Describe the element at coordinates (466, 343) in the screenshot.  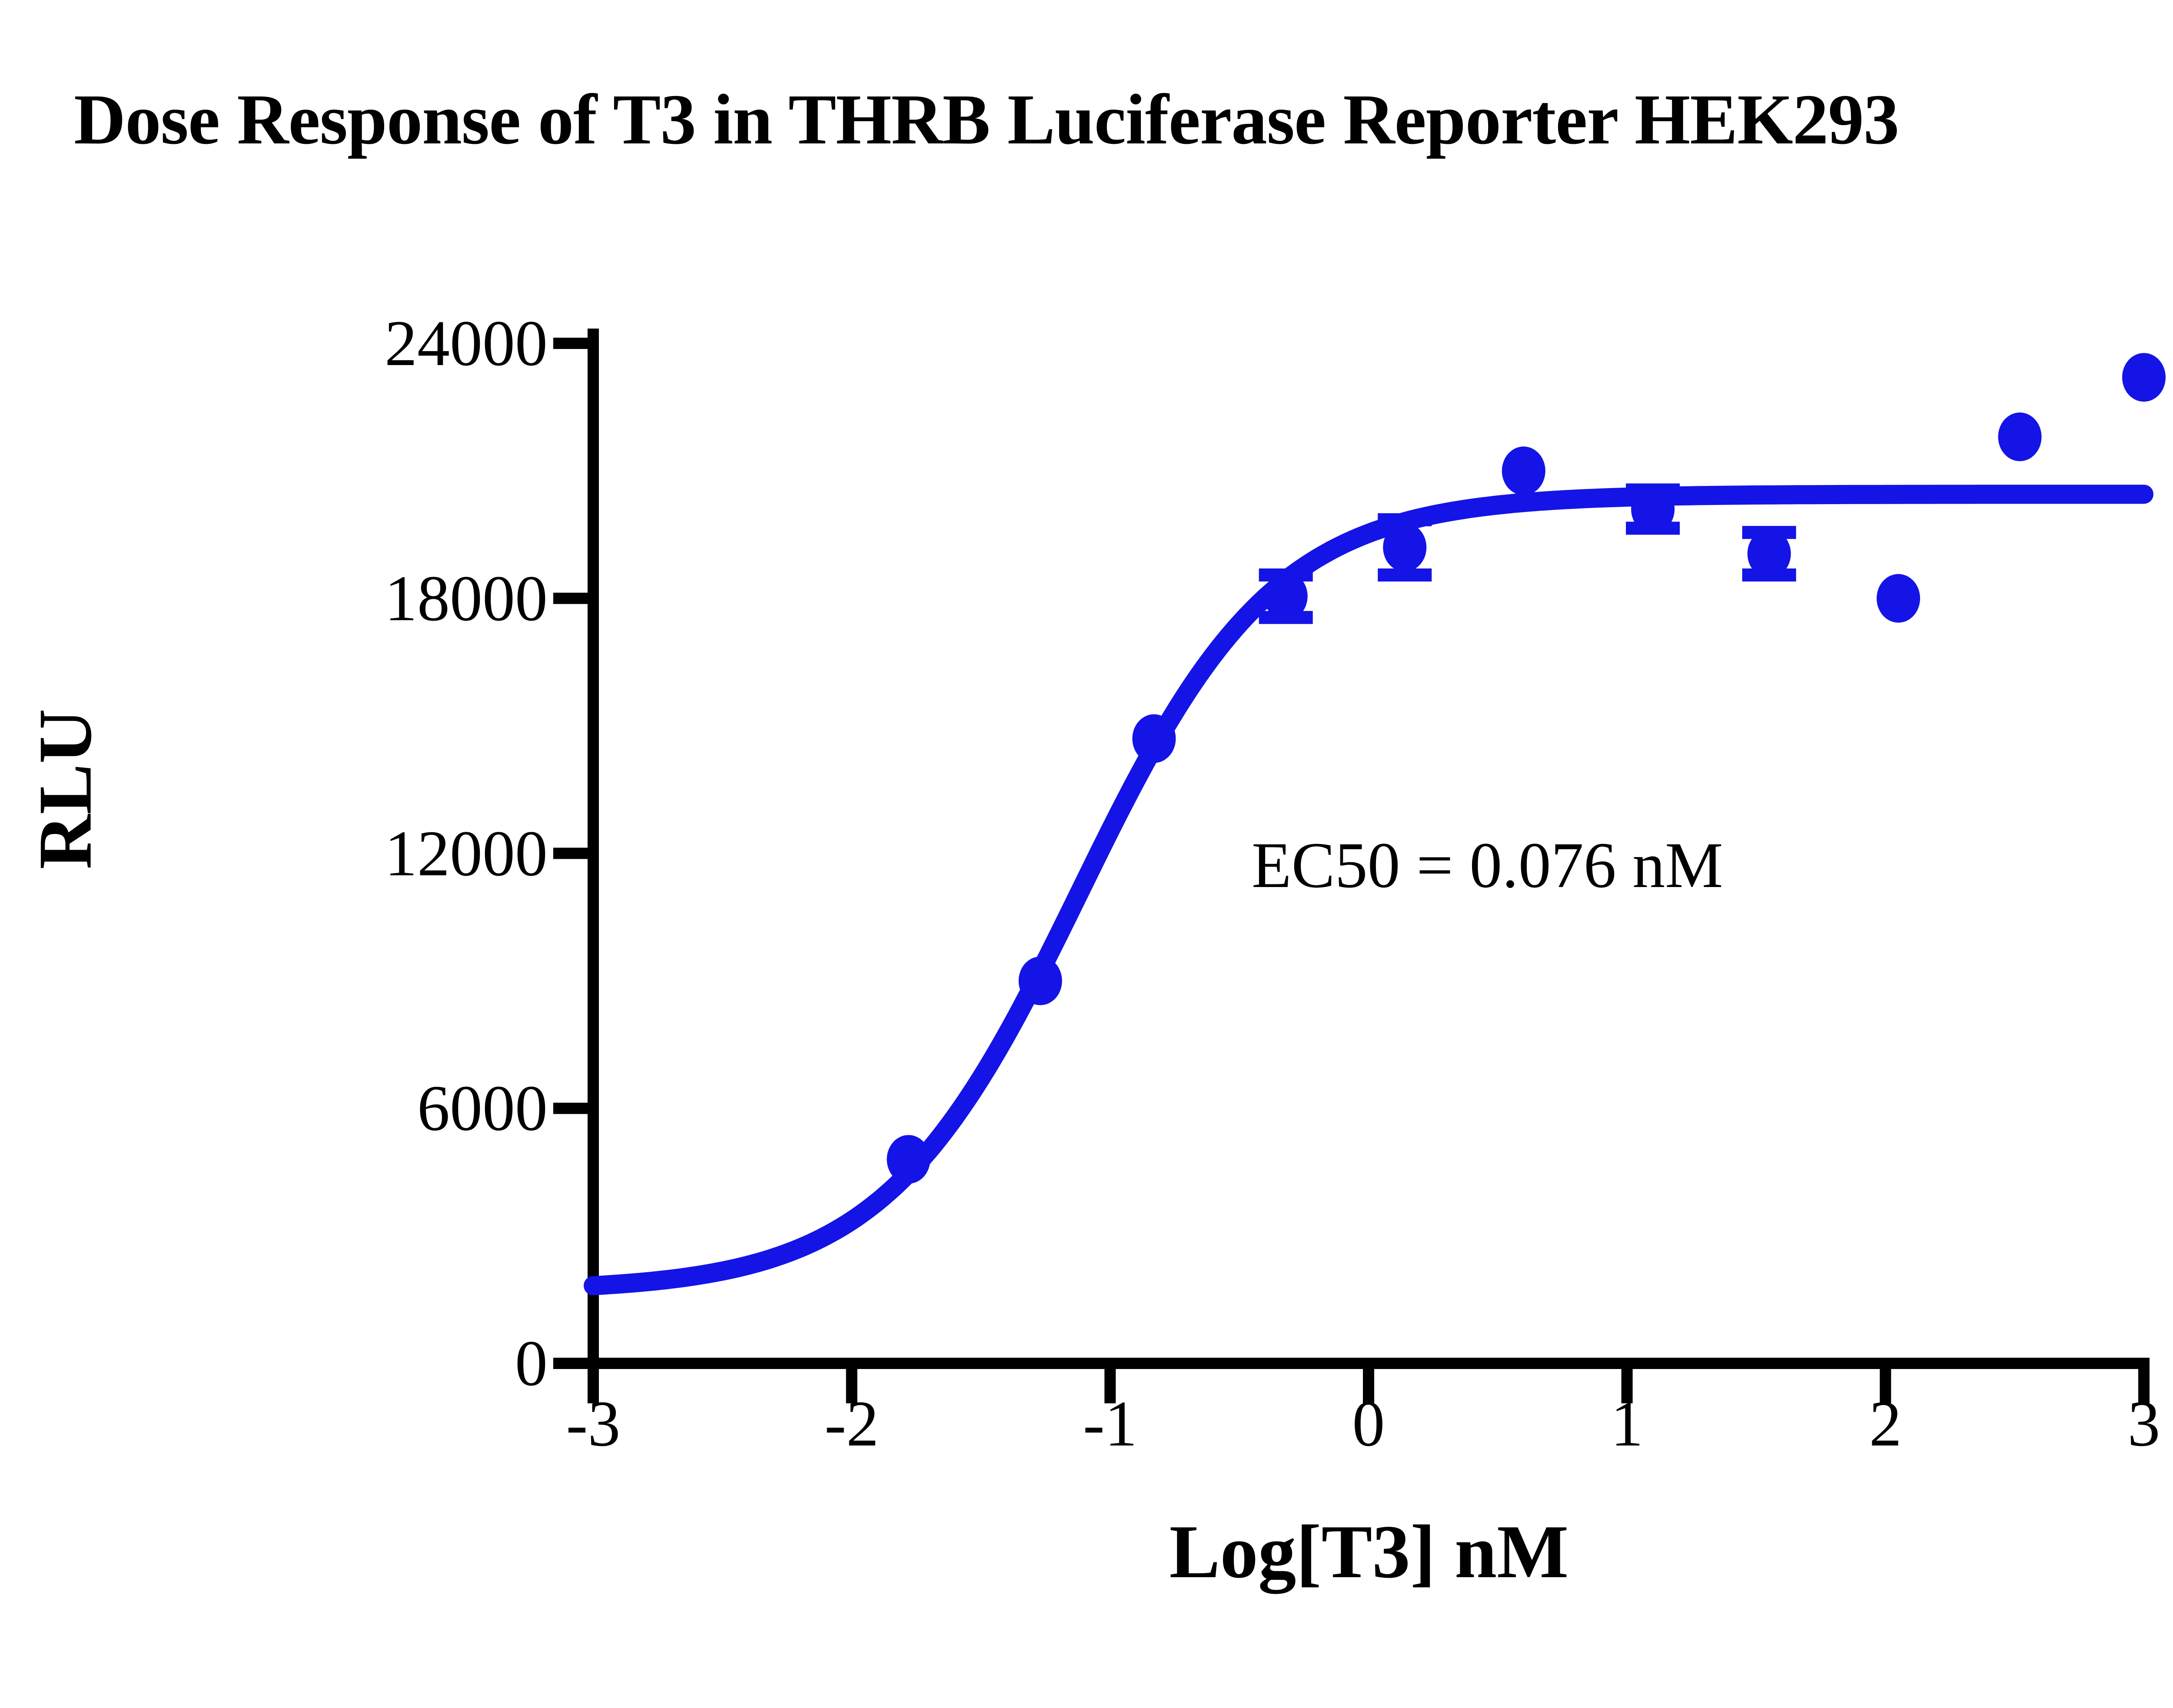
I see `y-tick-label: 24000` at that location.